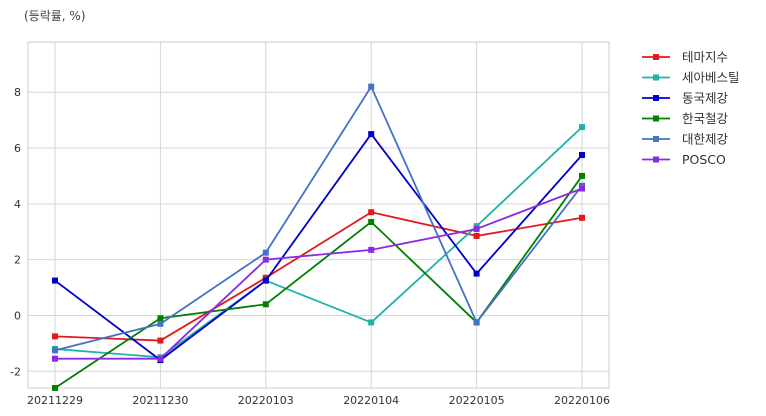 Image resolution: width=766 pixels, height=416 pixels. What do you see at coordinates (477, 400) in the screenshot?
I see `x-tick-label: 20220105` at bounding box center [477, 400].